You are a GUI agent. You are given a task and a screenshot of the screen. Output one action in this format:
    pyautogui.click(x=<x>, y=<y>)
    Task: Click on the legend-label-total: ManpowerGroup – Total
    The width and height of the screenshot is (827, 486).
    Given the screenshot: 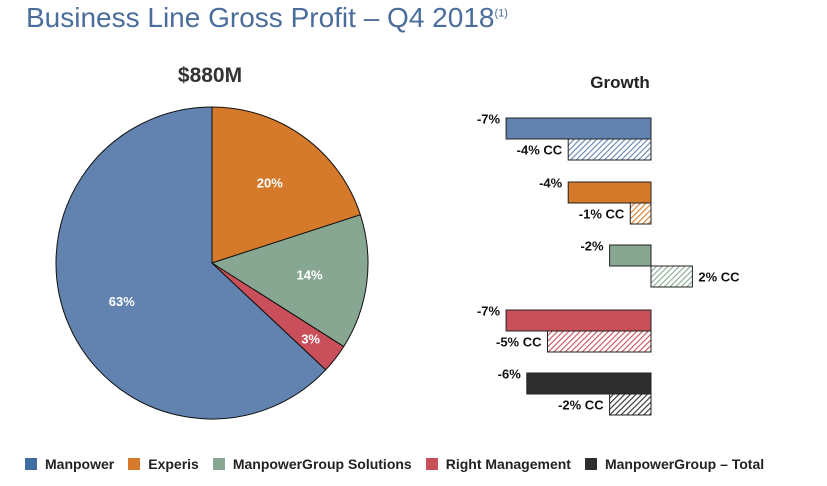 What is the action you would take?
    pyautogui.click(x=684, y=464)
    